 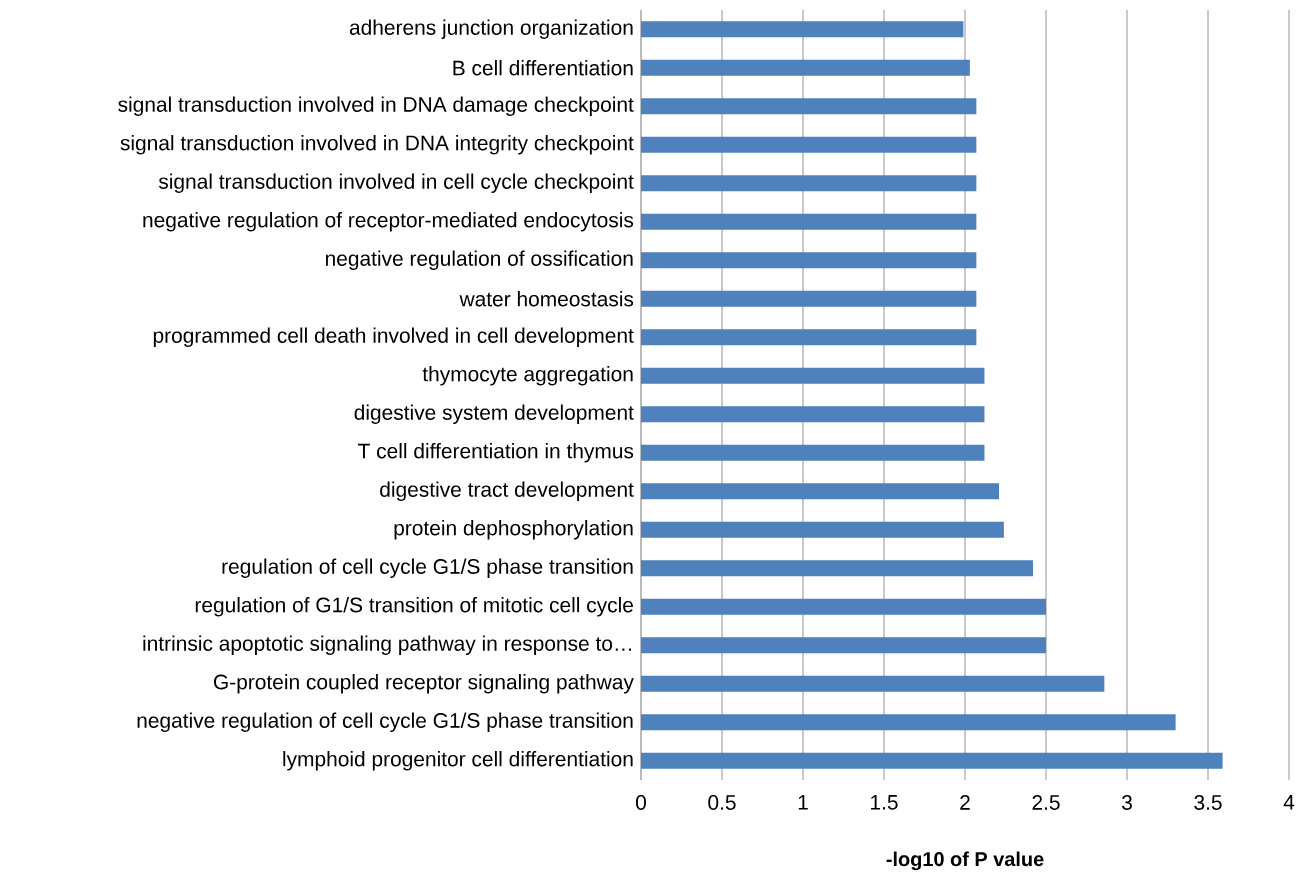 I want to click on x-tick-label: 4, so click(x=1289, y=802).